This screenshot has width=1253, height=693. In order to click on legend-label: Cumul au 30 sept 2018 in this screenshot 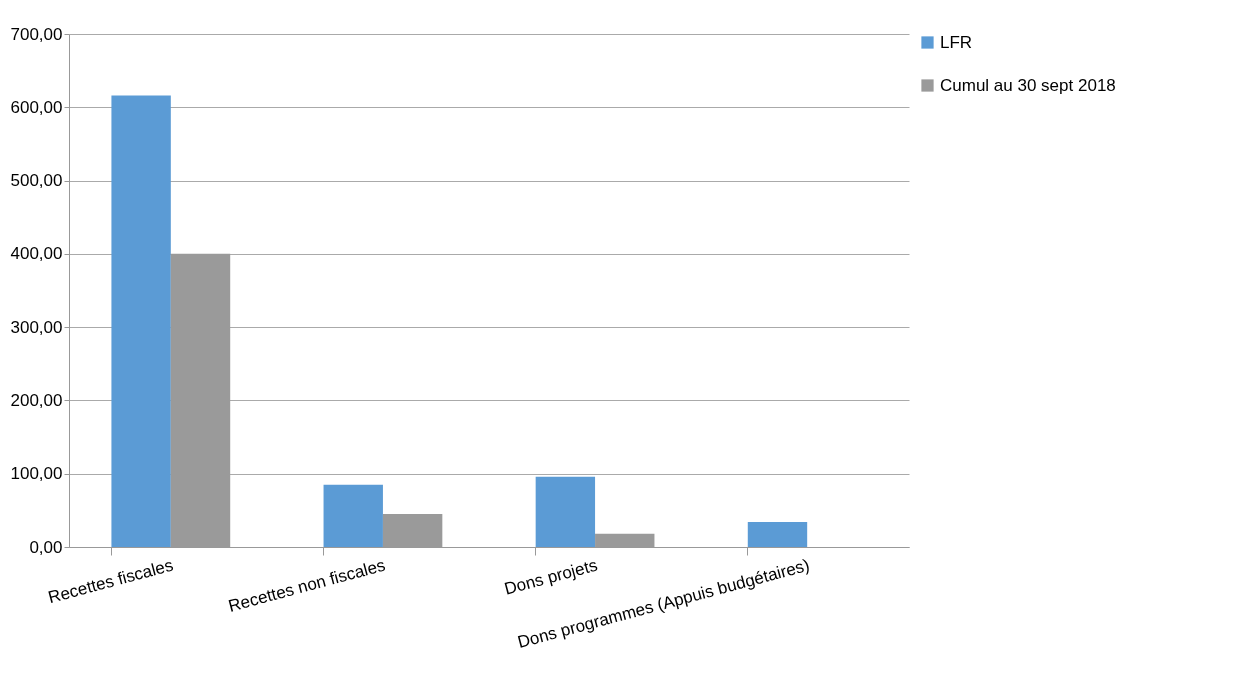, I will do `click(1028, 85)`.